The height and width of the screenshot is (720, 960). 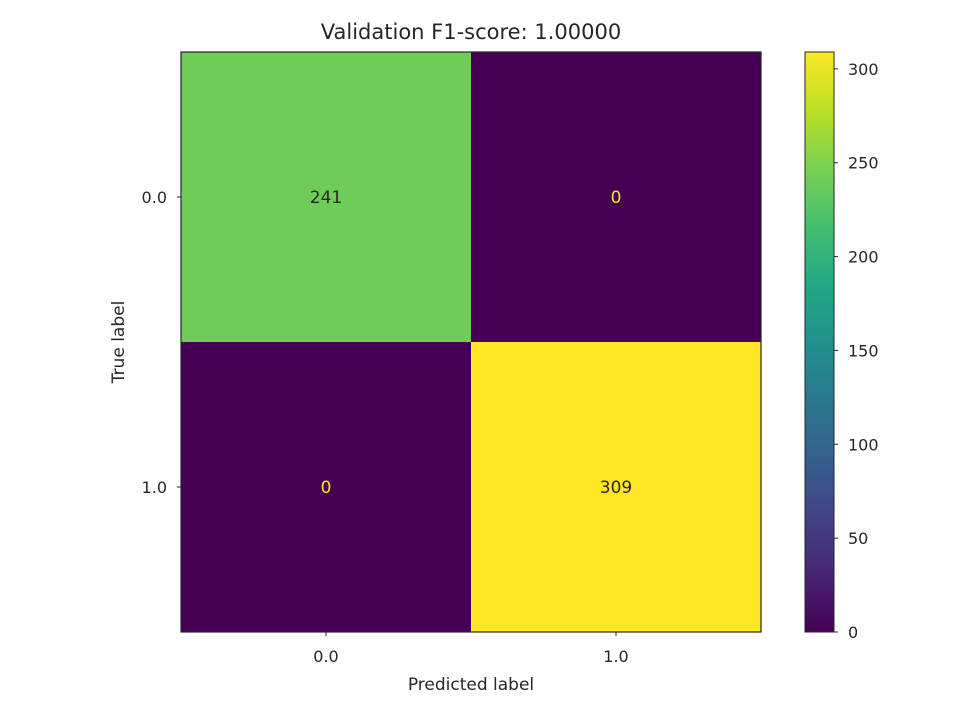 I want to click on y-axis-label: True label, so click(x=119, y=343).